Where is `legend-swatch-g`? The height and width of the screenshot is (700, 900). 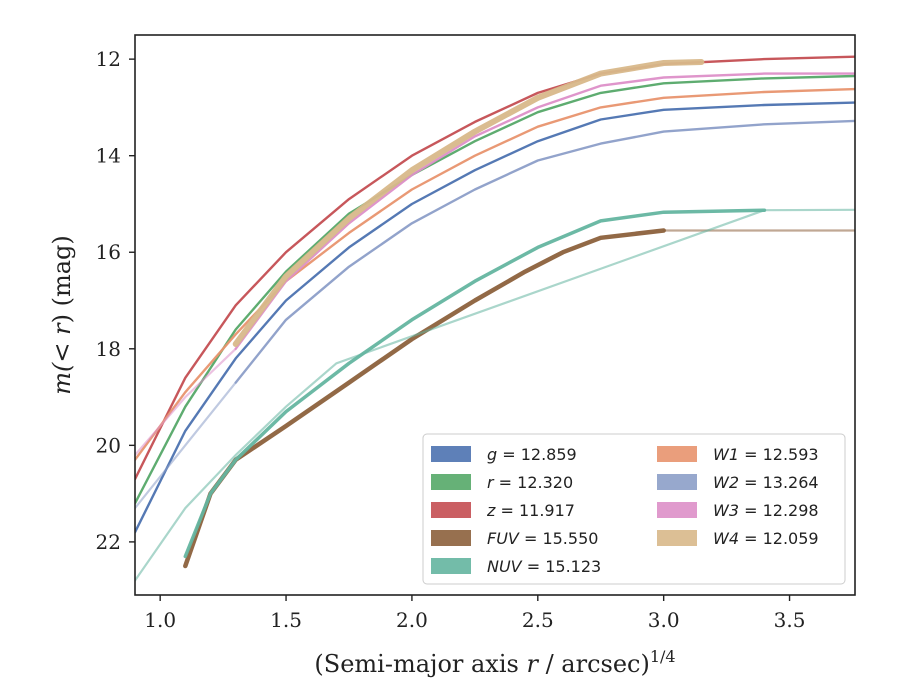
legend-swatch-g is located at coordinates (451, 454).